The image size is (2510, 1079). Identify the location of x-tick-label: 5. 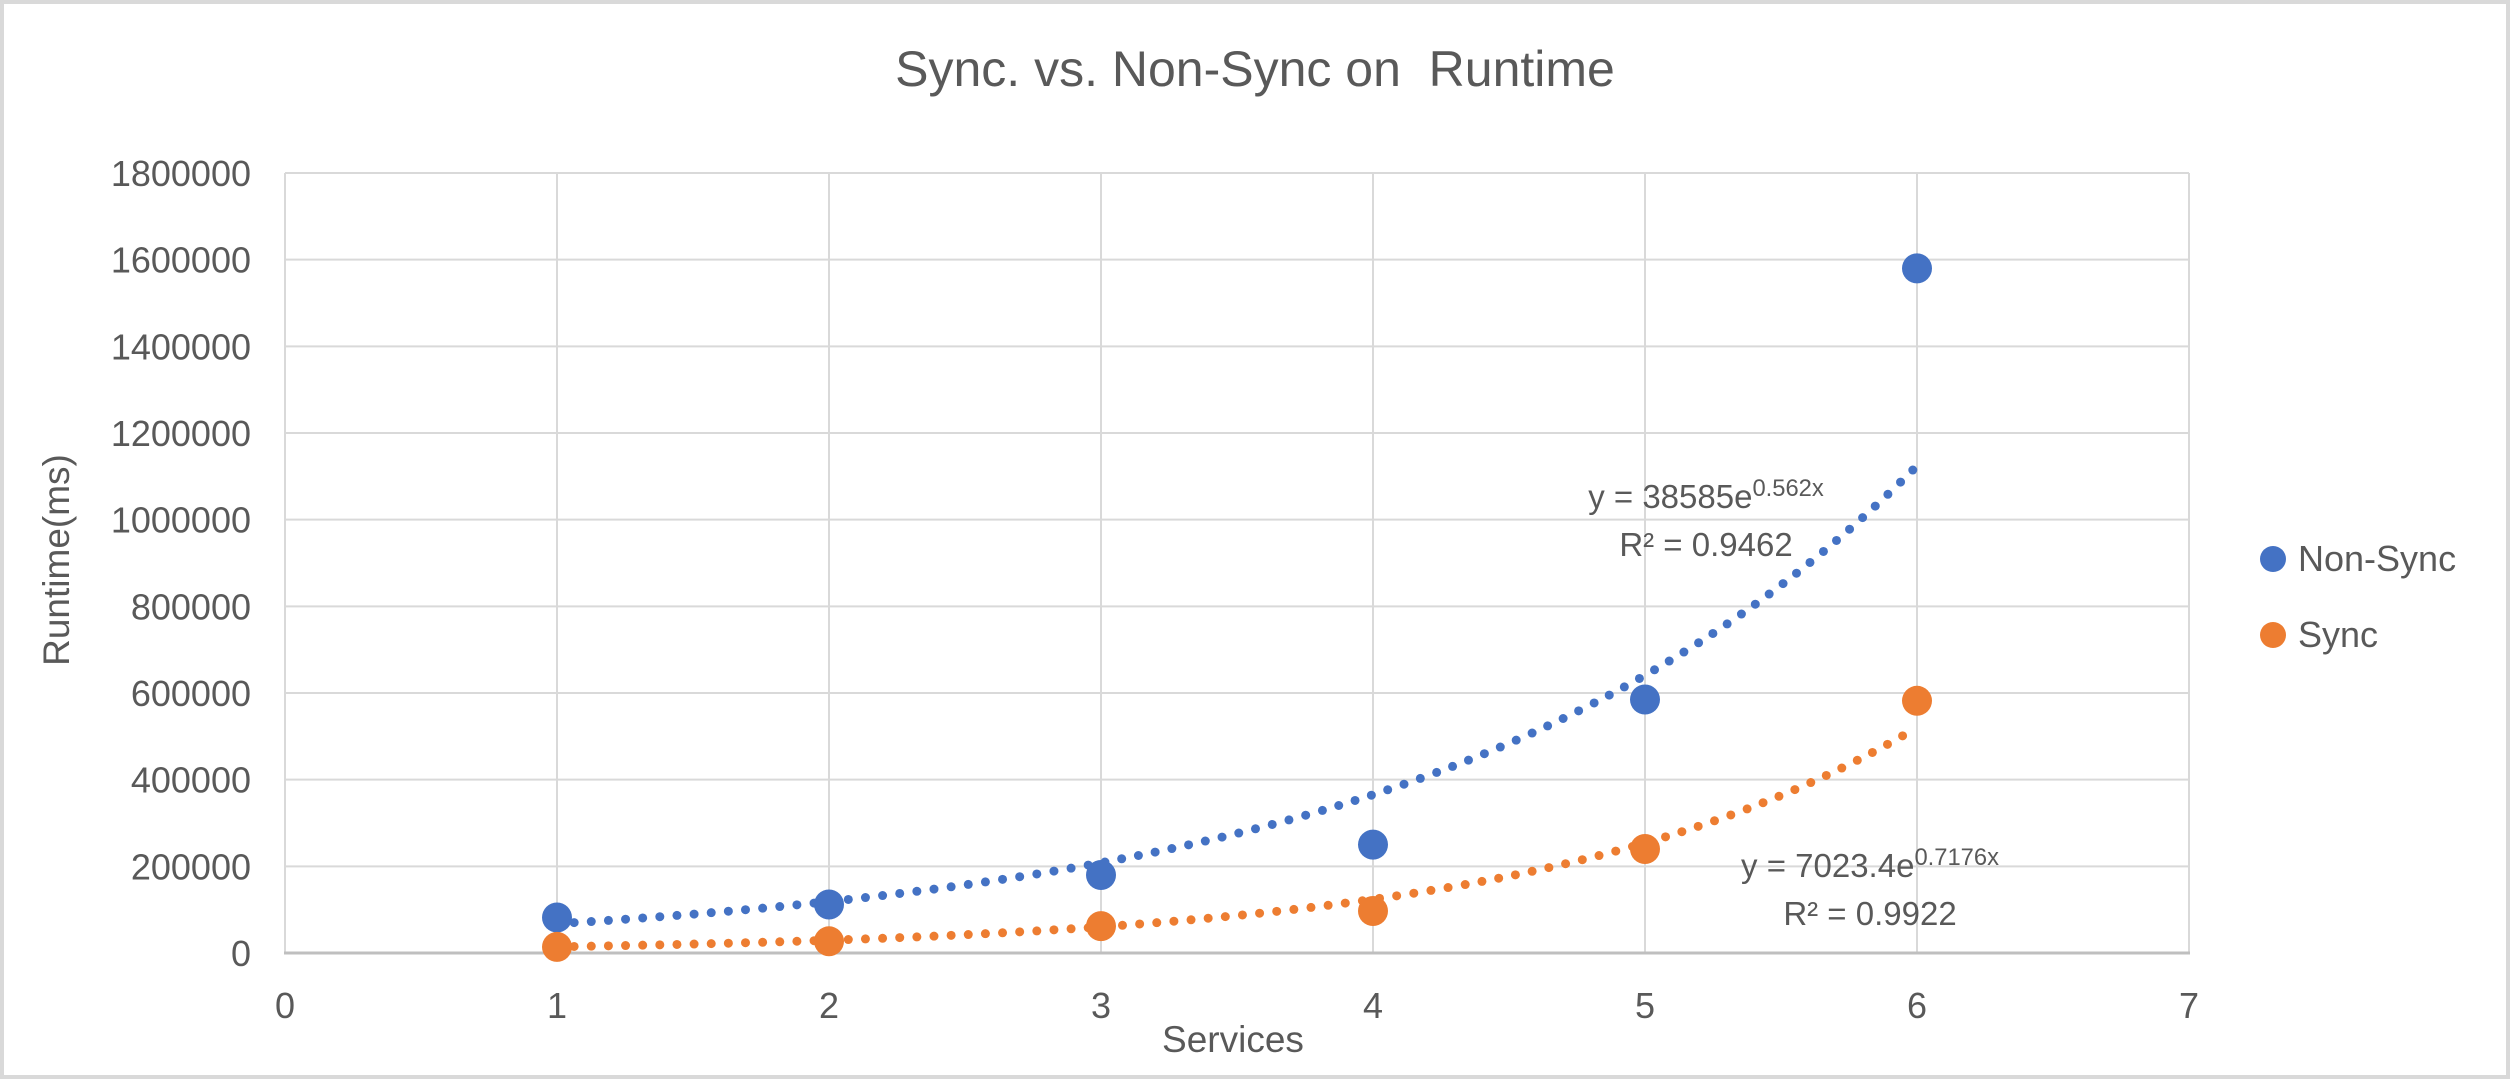
(1645, 1005).